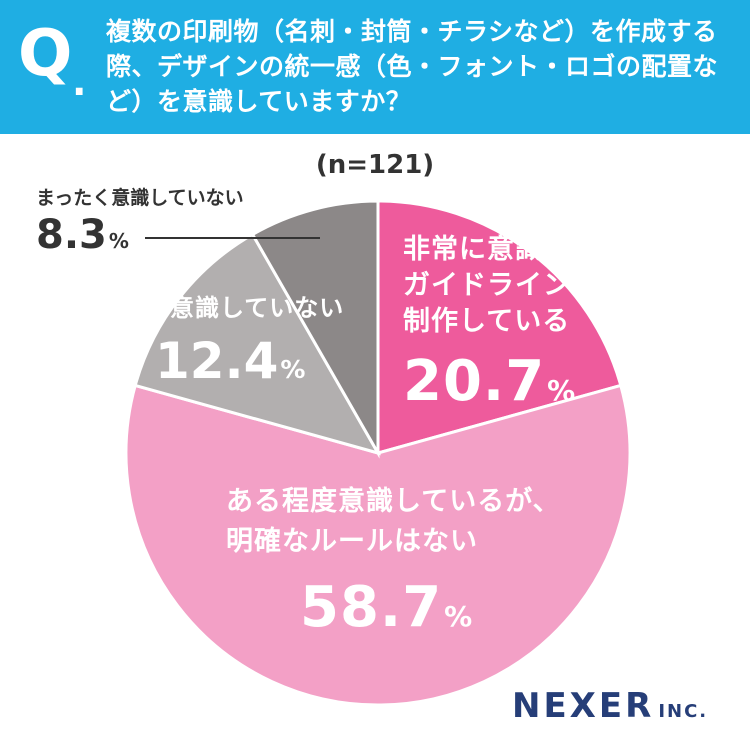 The image size is (750, 750). I want to click on slice-3-name: あまり意識していない, so click(220, 308).